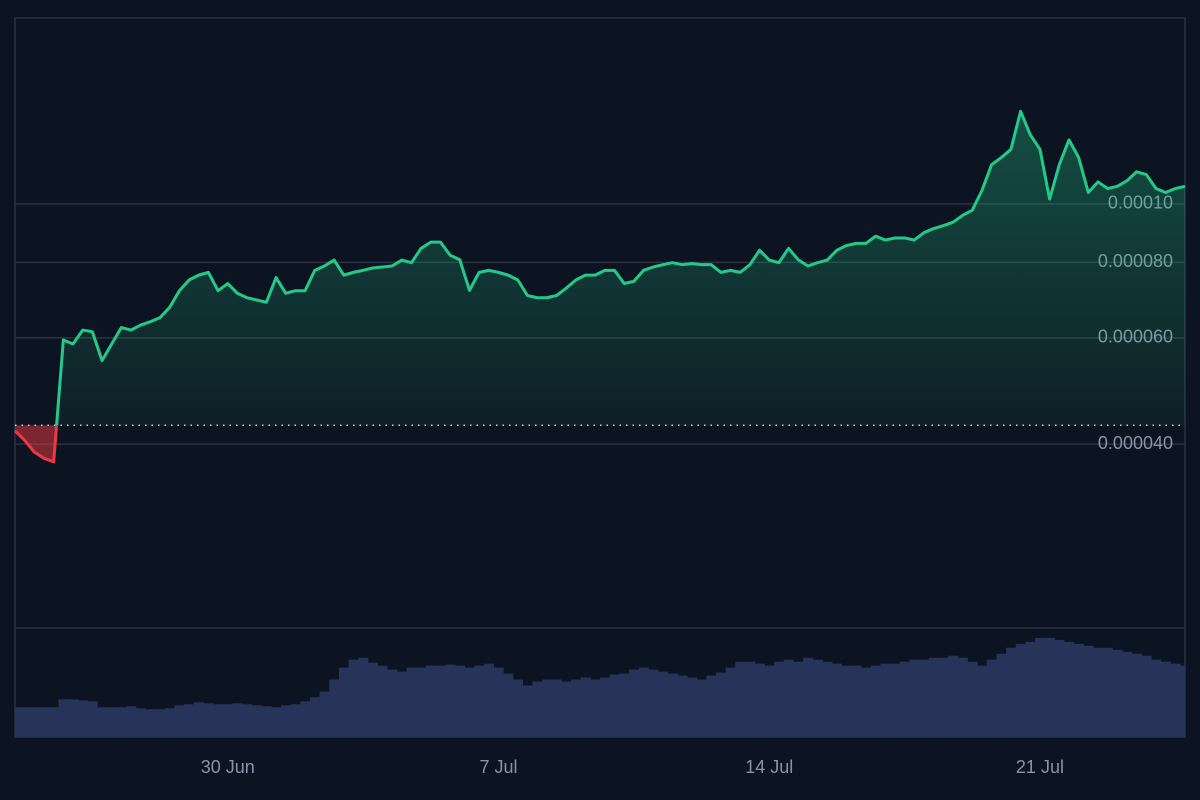 The width and height of the screenshot is (1200, 800). Describe the element at coordinates (769, 767) in the screenshot. I see `x-tick-label: 14 Jul` at that location.